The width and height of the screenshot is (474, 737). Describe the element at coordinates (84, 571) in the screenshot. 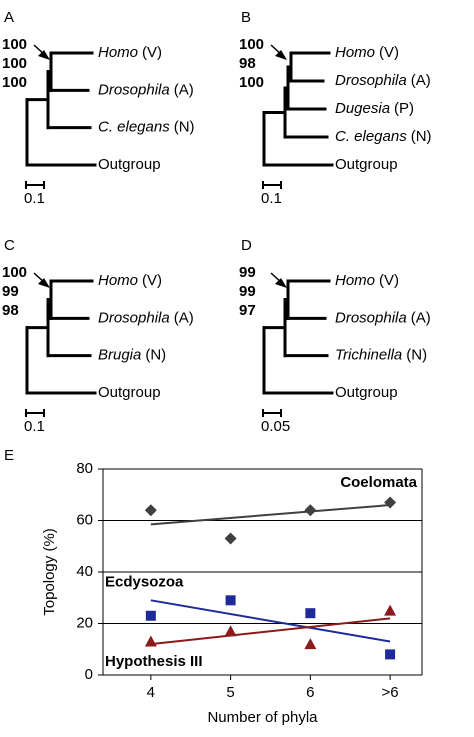

I see `y-tick-label: 40` at that location.